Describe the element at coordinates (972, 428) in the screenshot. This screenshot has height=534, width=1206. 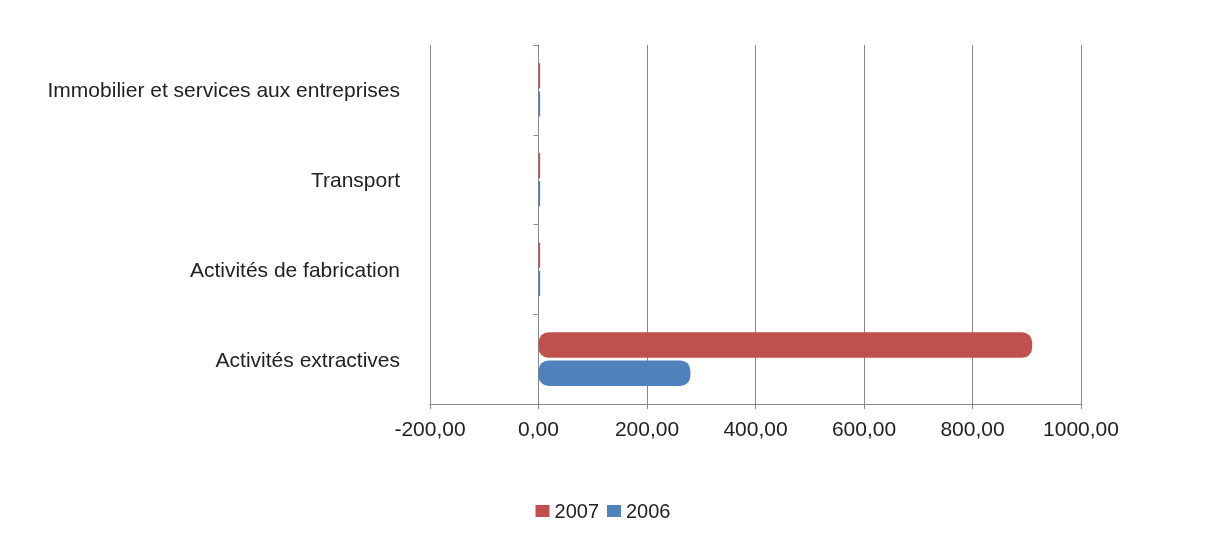
I see `x-tick-label: 800,00` at that location.